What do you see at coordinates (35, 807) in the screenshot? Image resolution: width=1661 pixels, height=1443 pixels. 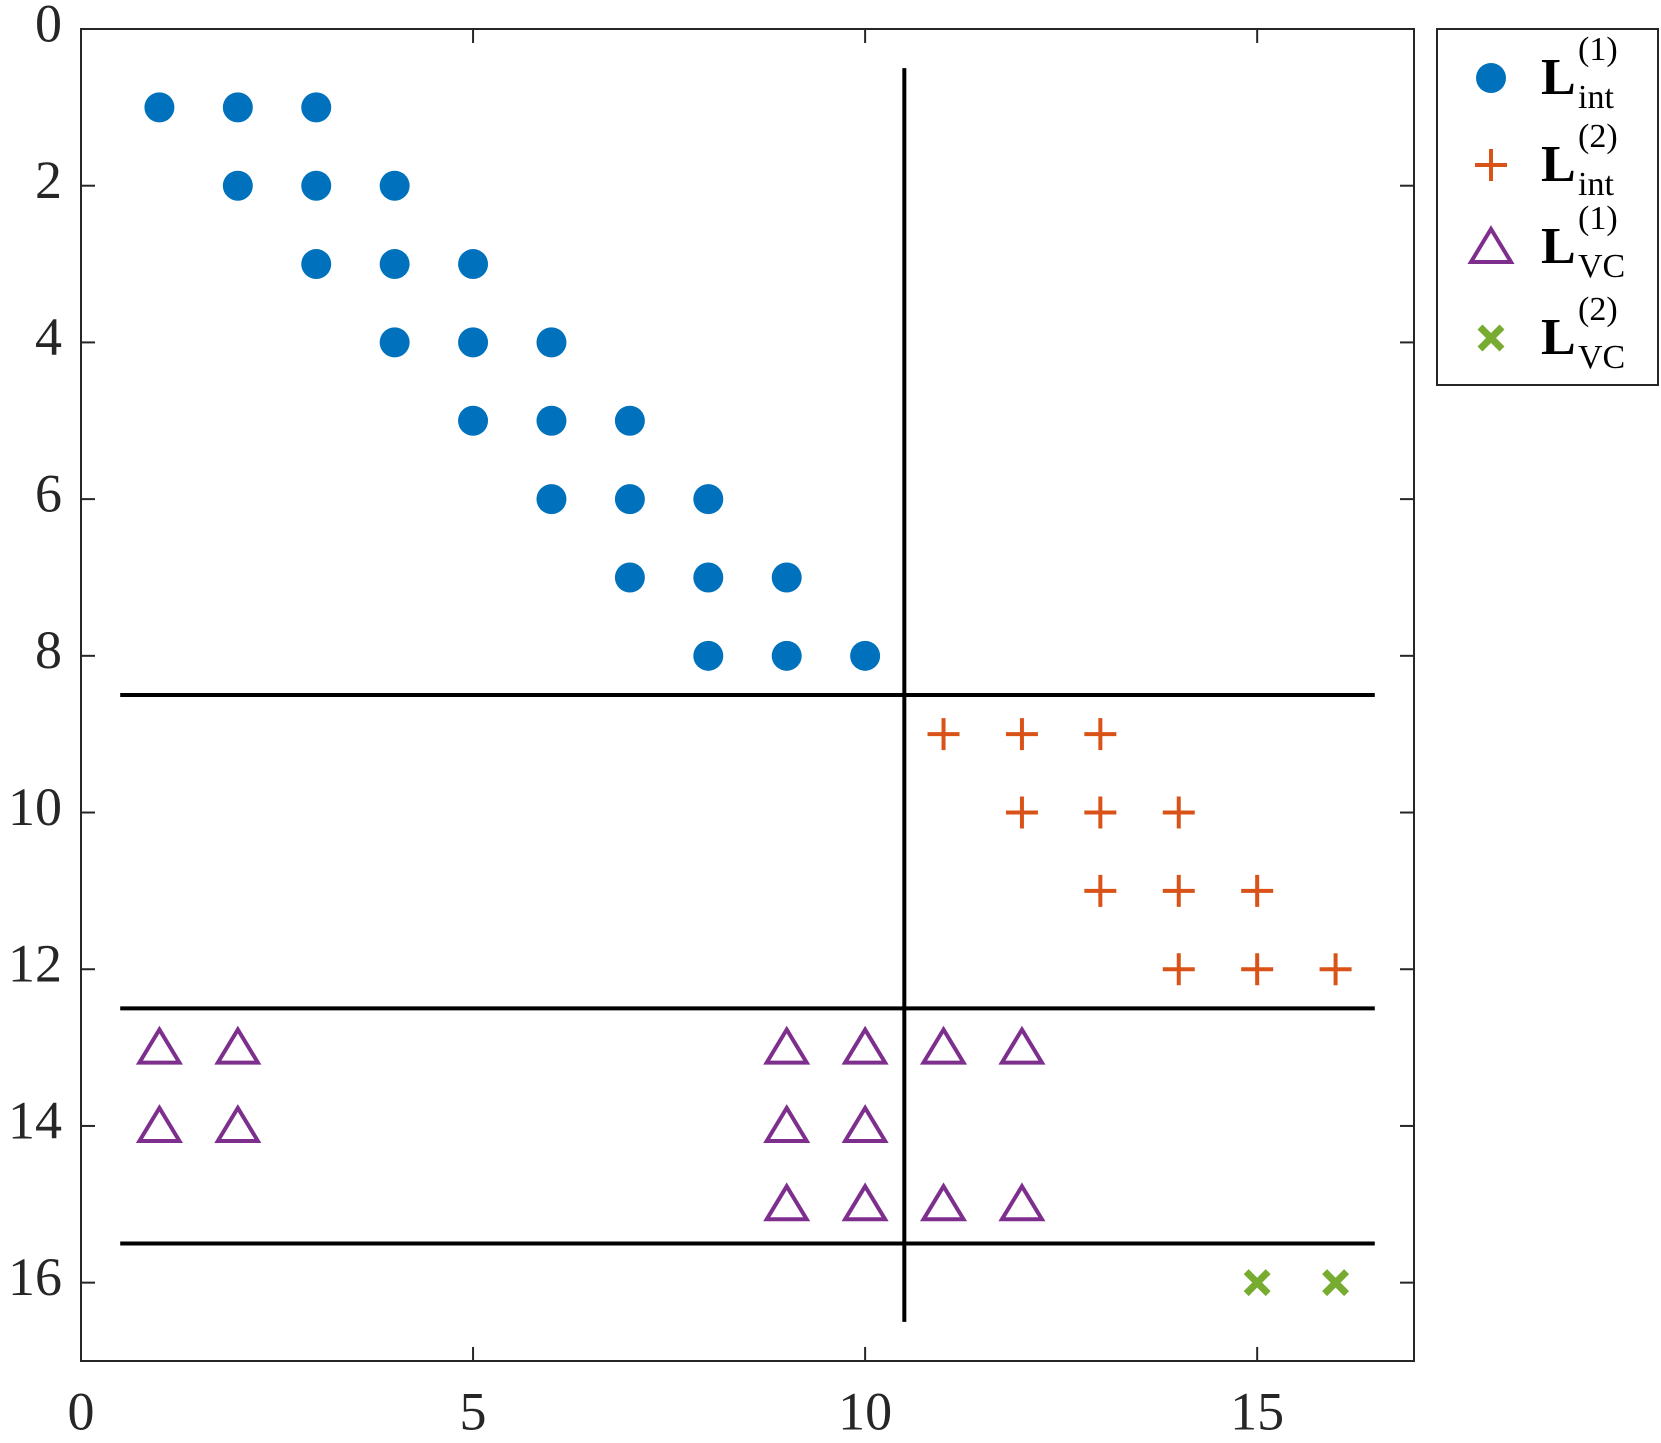 I see `y-tick-label: 10` at bounding box center [35, 807].